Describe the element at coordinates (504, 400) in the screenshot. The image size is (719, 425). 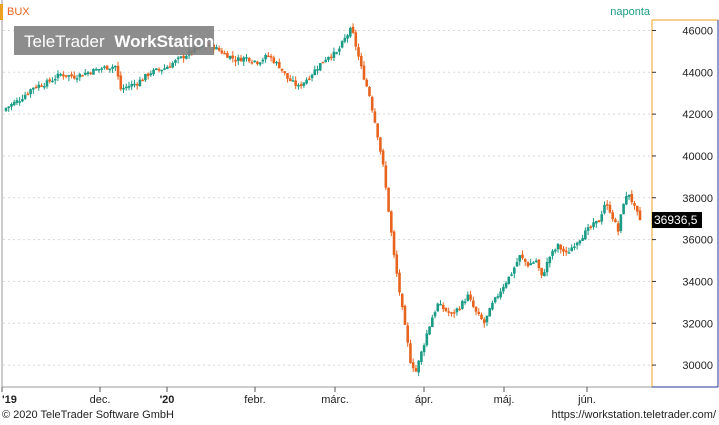
I see `x-tick-label: máj.` at that location.